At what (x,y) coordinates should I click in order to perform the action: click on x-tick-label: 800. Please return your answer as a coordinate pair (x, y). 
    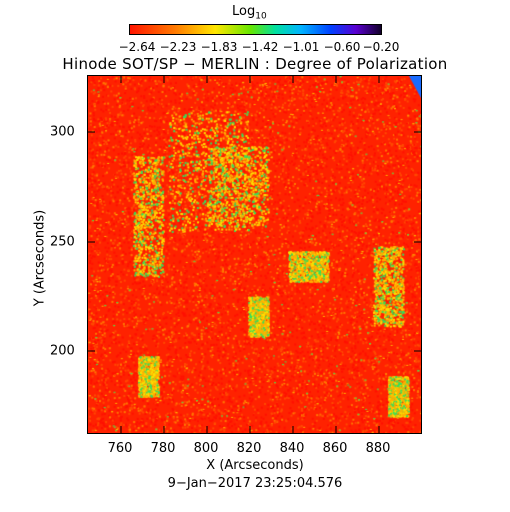
    Looking at the image, I should click on (206, 448).